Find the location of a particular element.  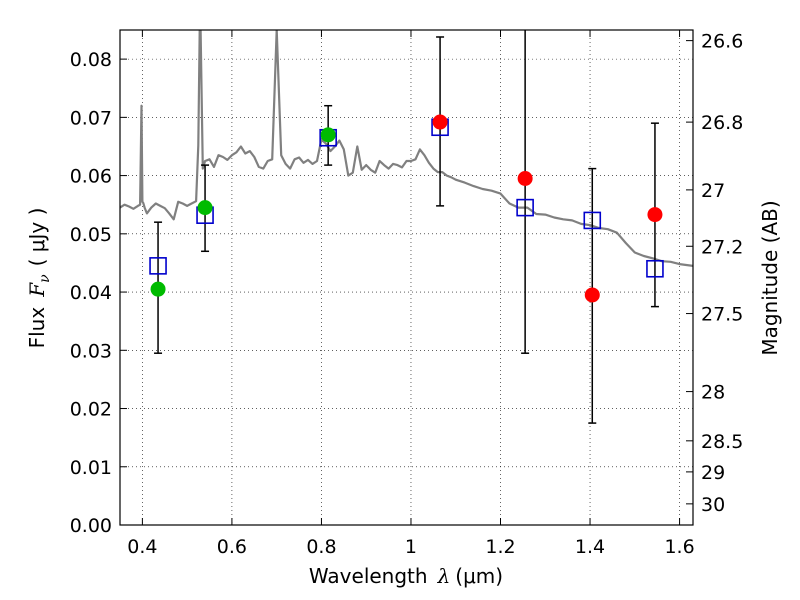

y-tick-label: 0.08 is located at coordinates (91, 60).